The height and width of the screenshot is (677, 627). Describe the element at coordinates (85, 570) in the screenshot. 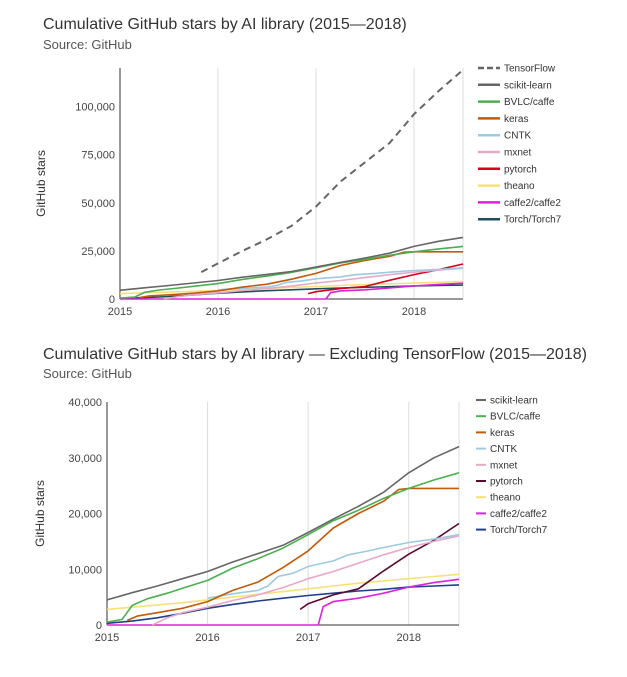

I see `y-tick-label: 10,000` at that location.